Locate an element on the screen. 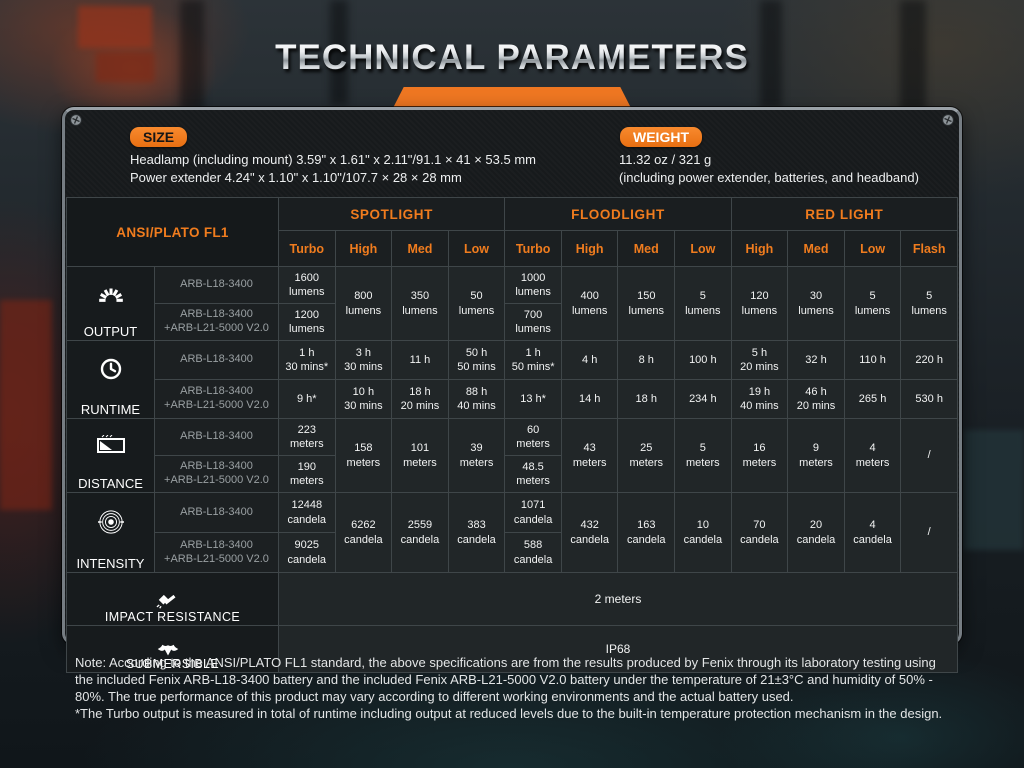  value-cell: 25 meters is located at coordinates (646, 455).